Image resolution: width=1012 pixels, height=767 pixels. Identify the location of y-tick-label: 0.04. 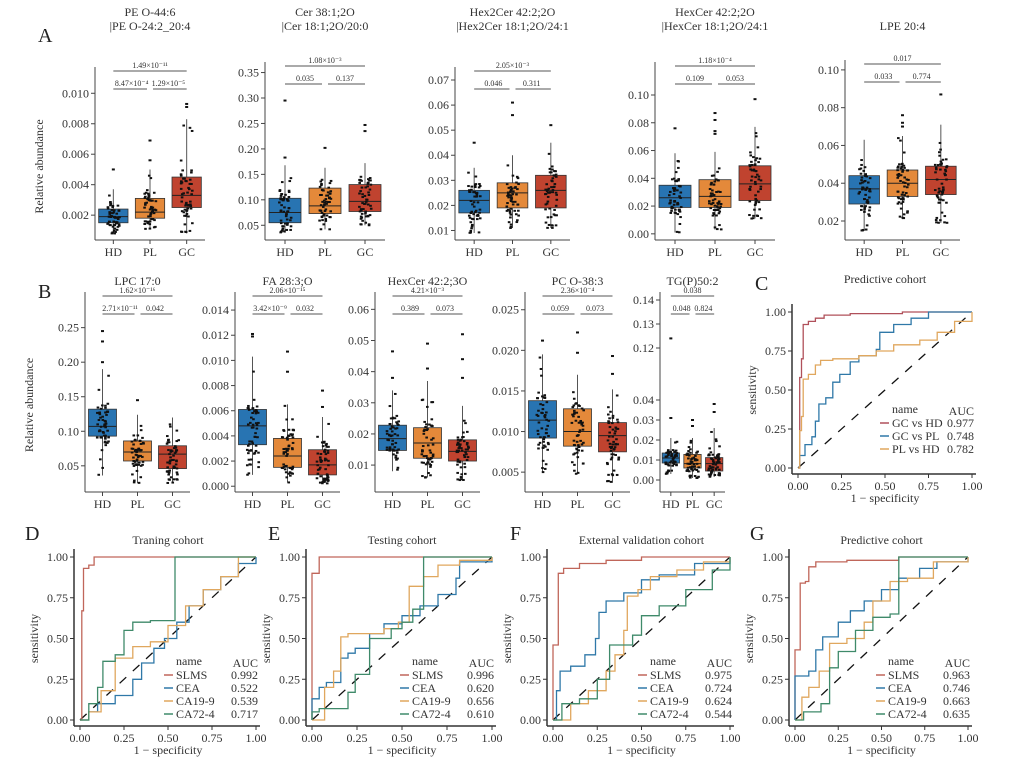
(828, 183).